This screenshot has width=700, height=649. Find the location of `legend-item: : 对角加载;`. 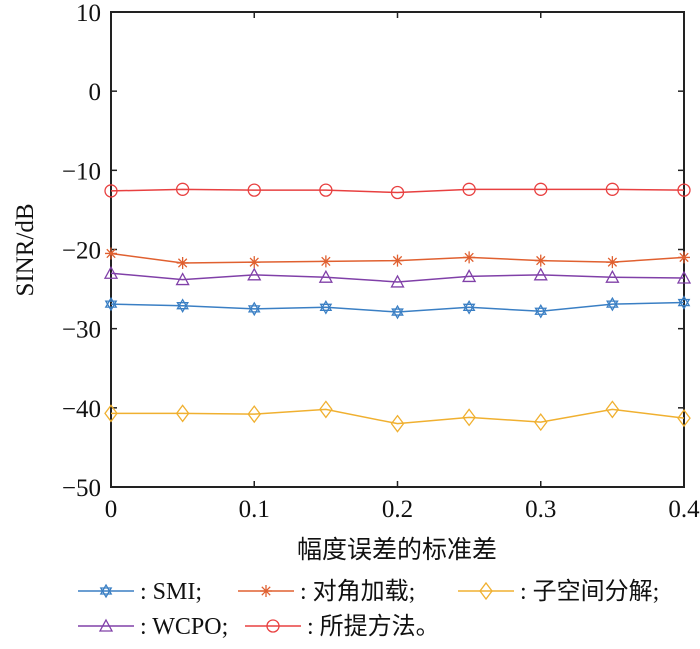

legend-item: : 对角加载; is located at coordinates (326, 591).